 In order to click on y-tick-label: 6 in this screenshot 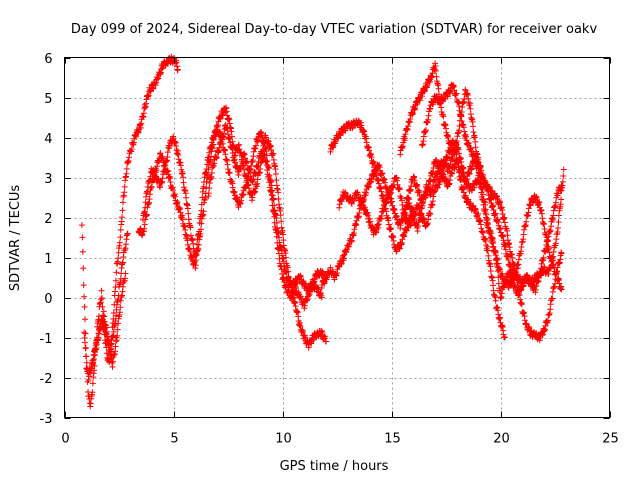, I will do `click(48, 59)`.